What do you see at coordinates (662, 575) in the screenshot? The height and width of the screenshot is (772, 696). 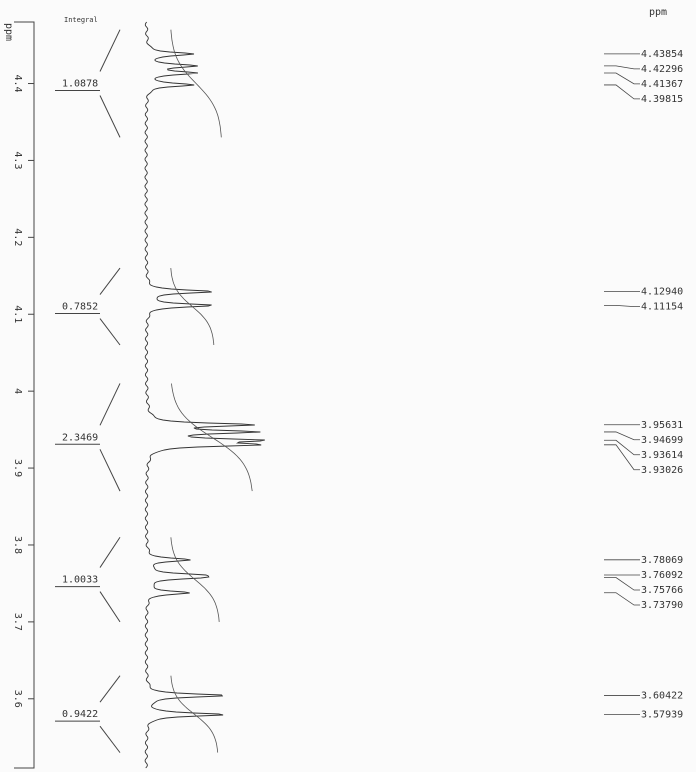 I see `peak-label: 3.76092` at bounding box center [662, 575].